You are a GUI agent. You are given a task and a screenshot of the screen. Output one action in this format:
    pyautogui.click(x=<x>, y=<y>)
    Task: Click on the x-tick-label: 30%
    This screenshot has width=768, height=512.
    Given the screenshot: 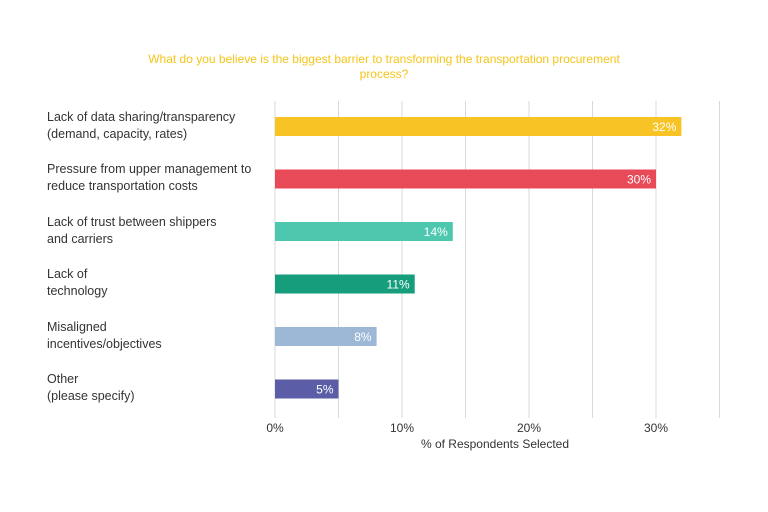 What is the action you would take?
    pyautogui.click(x=656, y=428)
    